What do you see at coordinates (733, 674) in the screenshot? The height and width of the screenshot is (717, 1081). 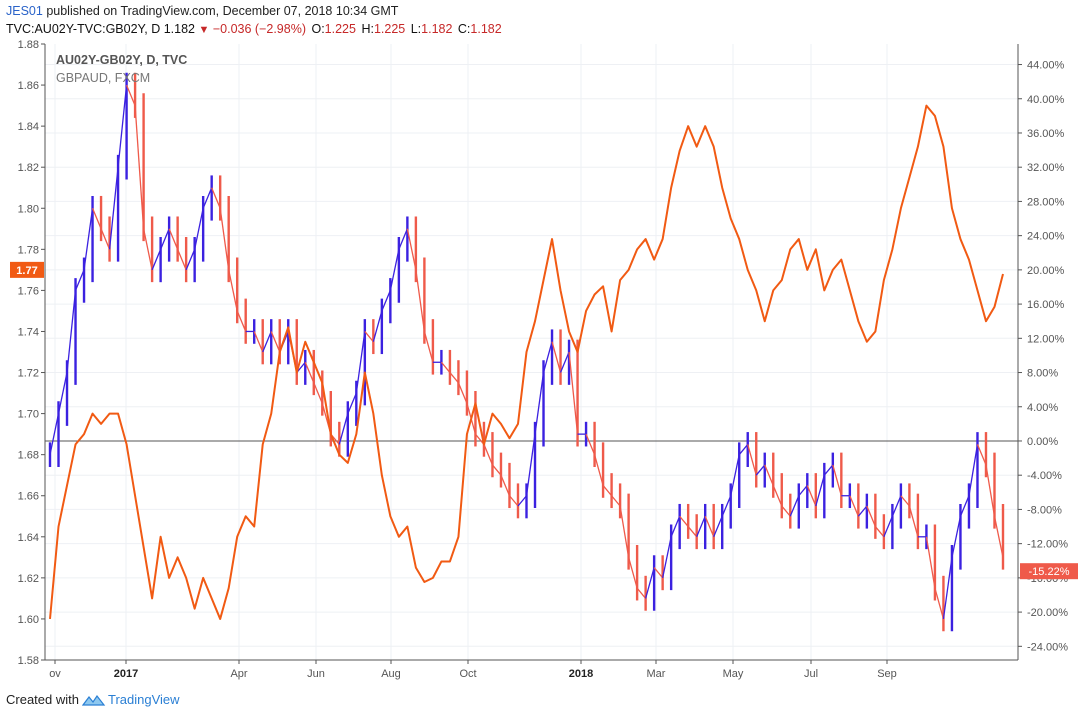 I see `x-tick-label: May` at bounding box center [733, 674].